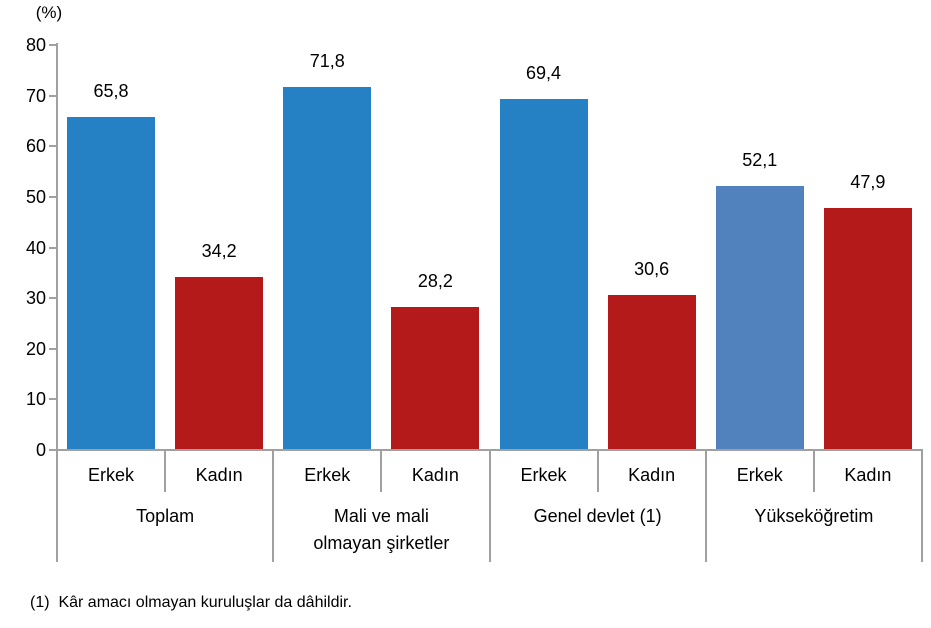 This screenshot has height=628, width=931. I want to click on x-axis-line, so click(489, 450).